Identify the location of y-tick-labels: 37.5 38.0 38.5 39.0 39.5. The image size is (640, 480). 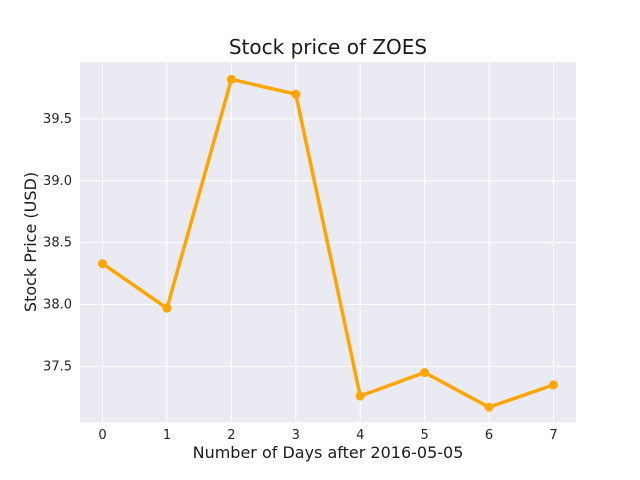
(57, 243).